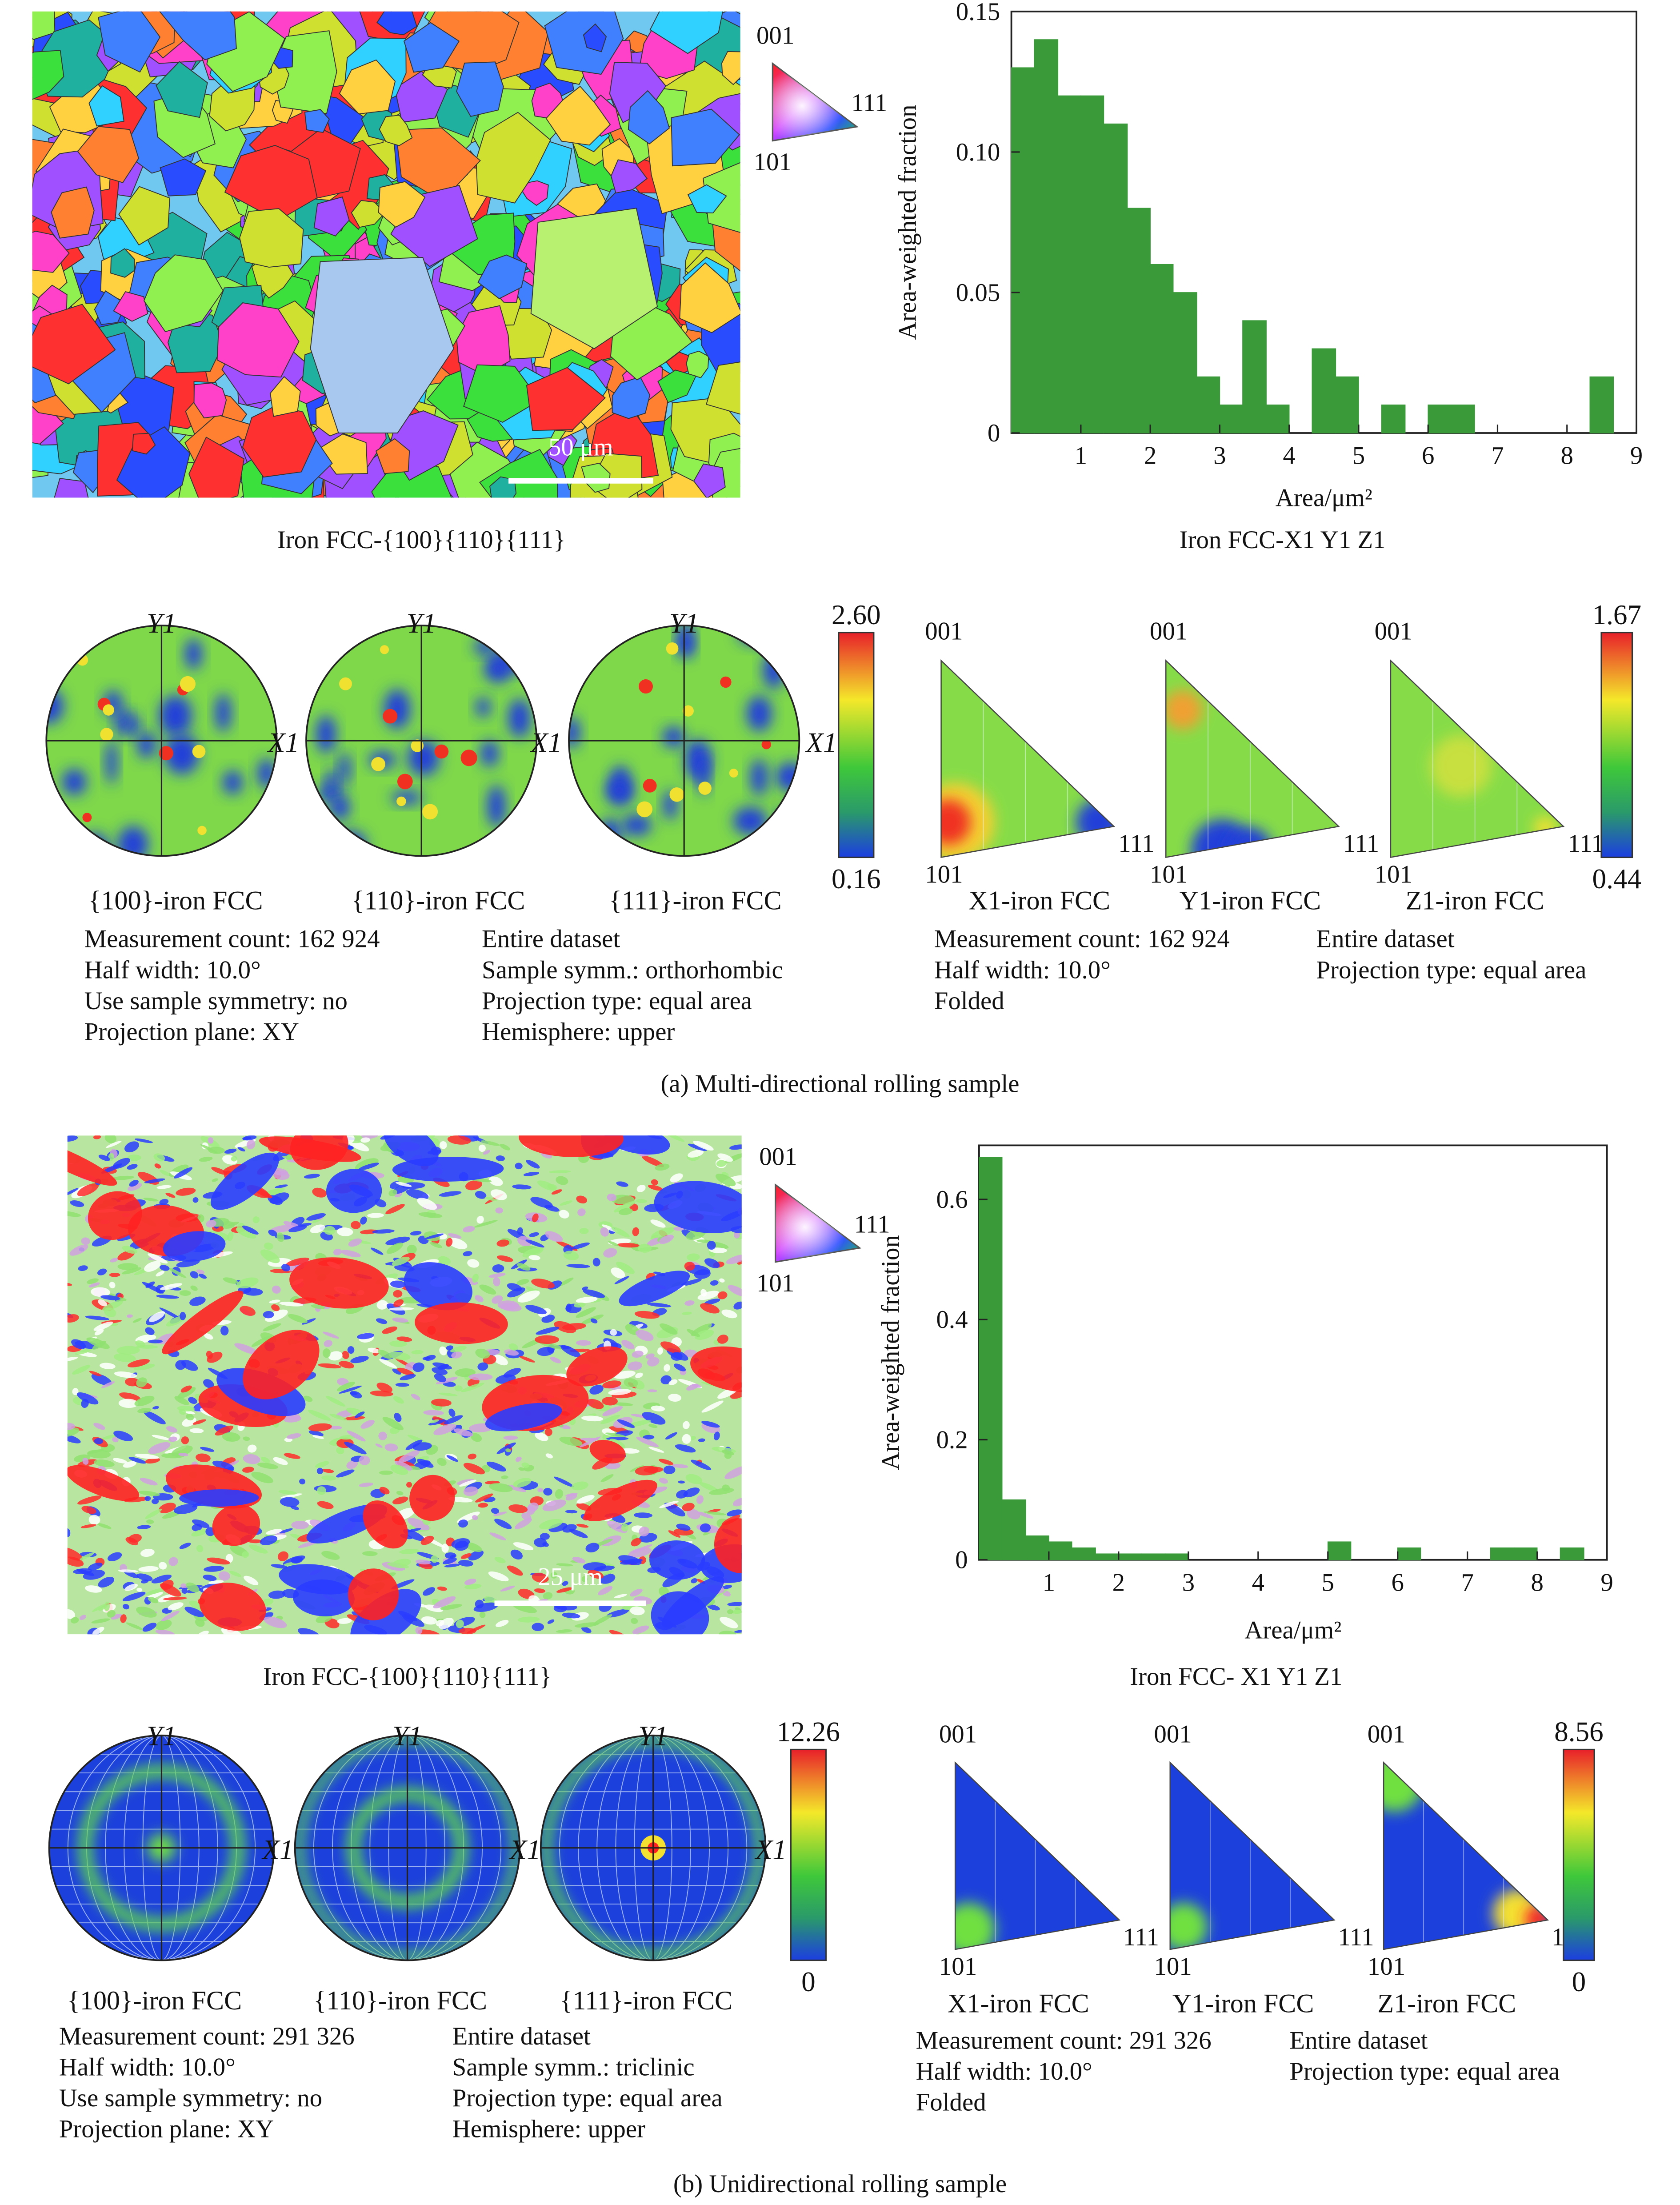 This screenshot has height=2205, width=1680. What do you see at coordinates (232, 939) in the screenshot?
I see `info: Measurement count: 162 924` at bounding box center [232, 939].